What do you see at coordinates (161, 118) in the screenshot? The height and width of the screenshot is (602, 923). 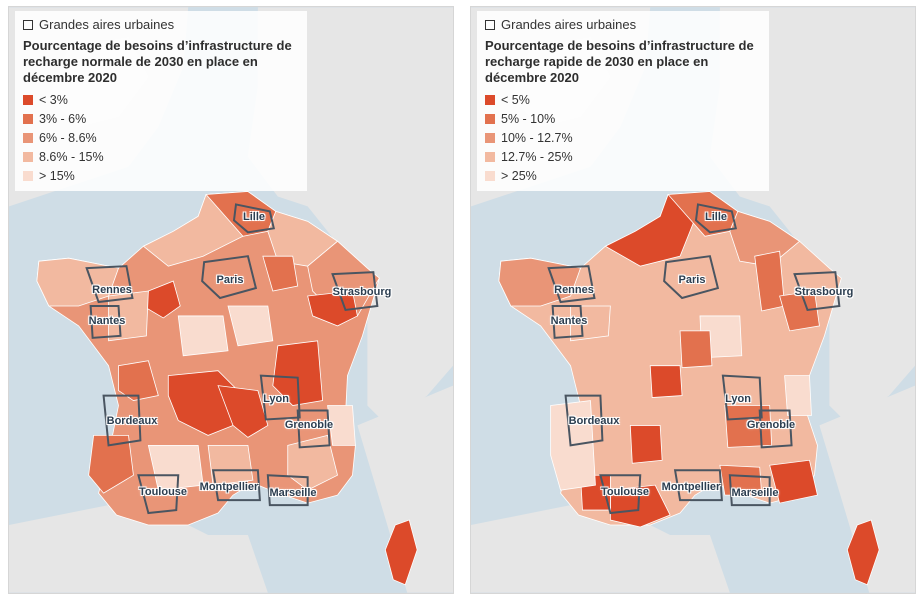 I see `legend-item: 3% - 6%` at bounding box center [161, 118].